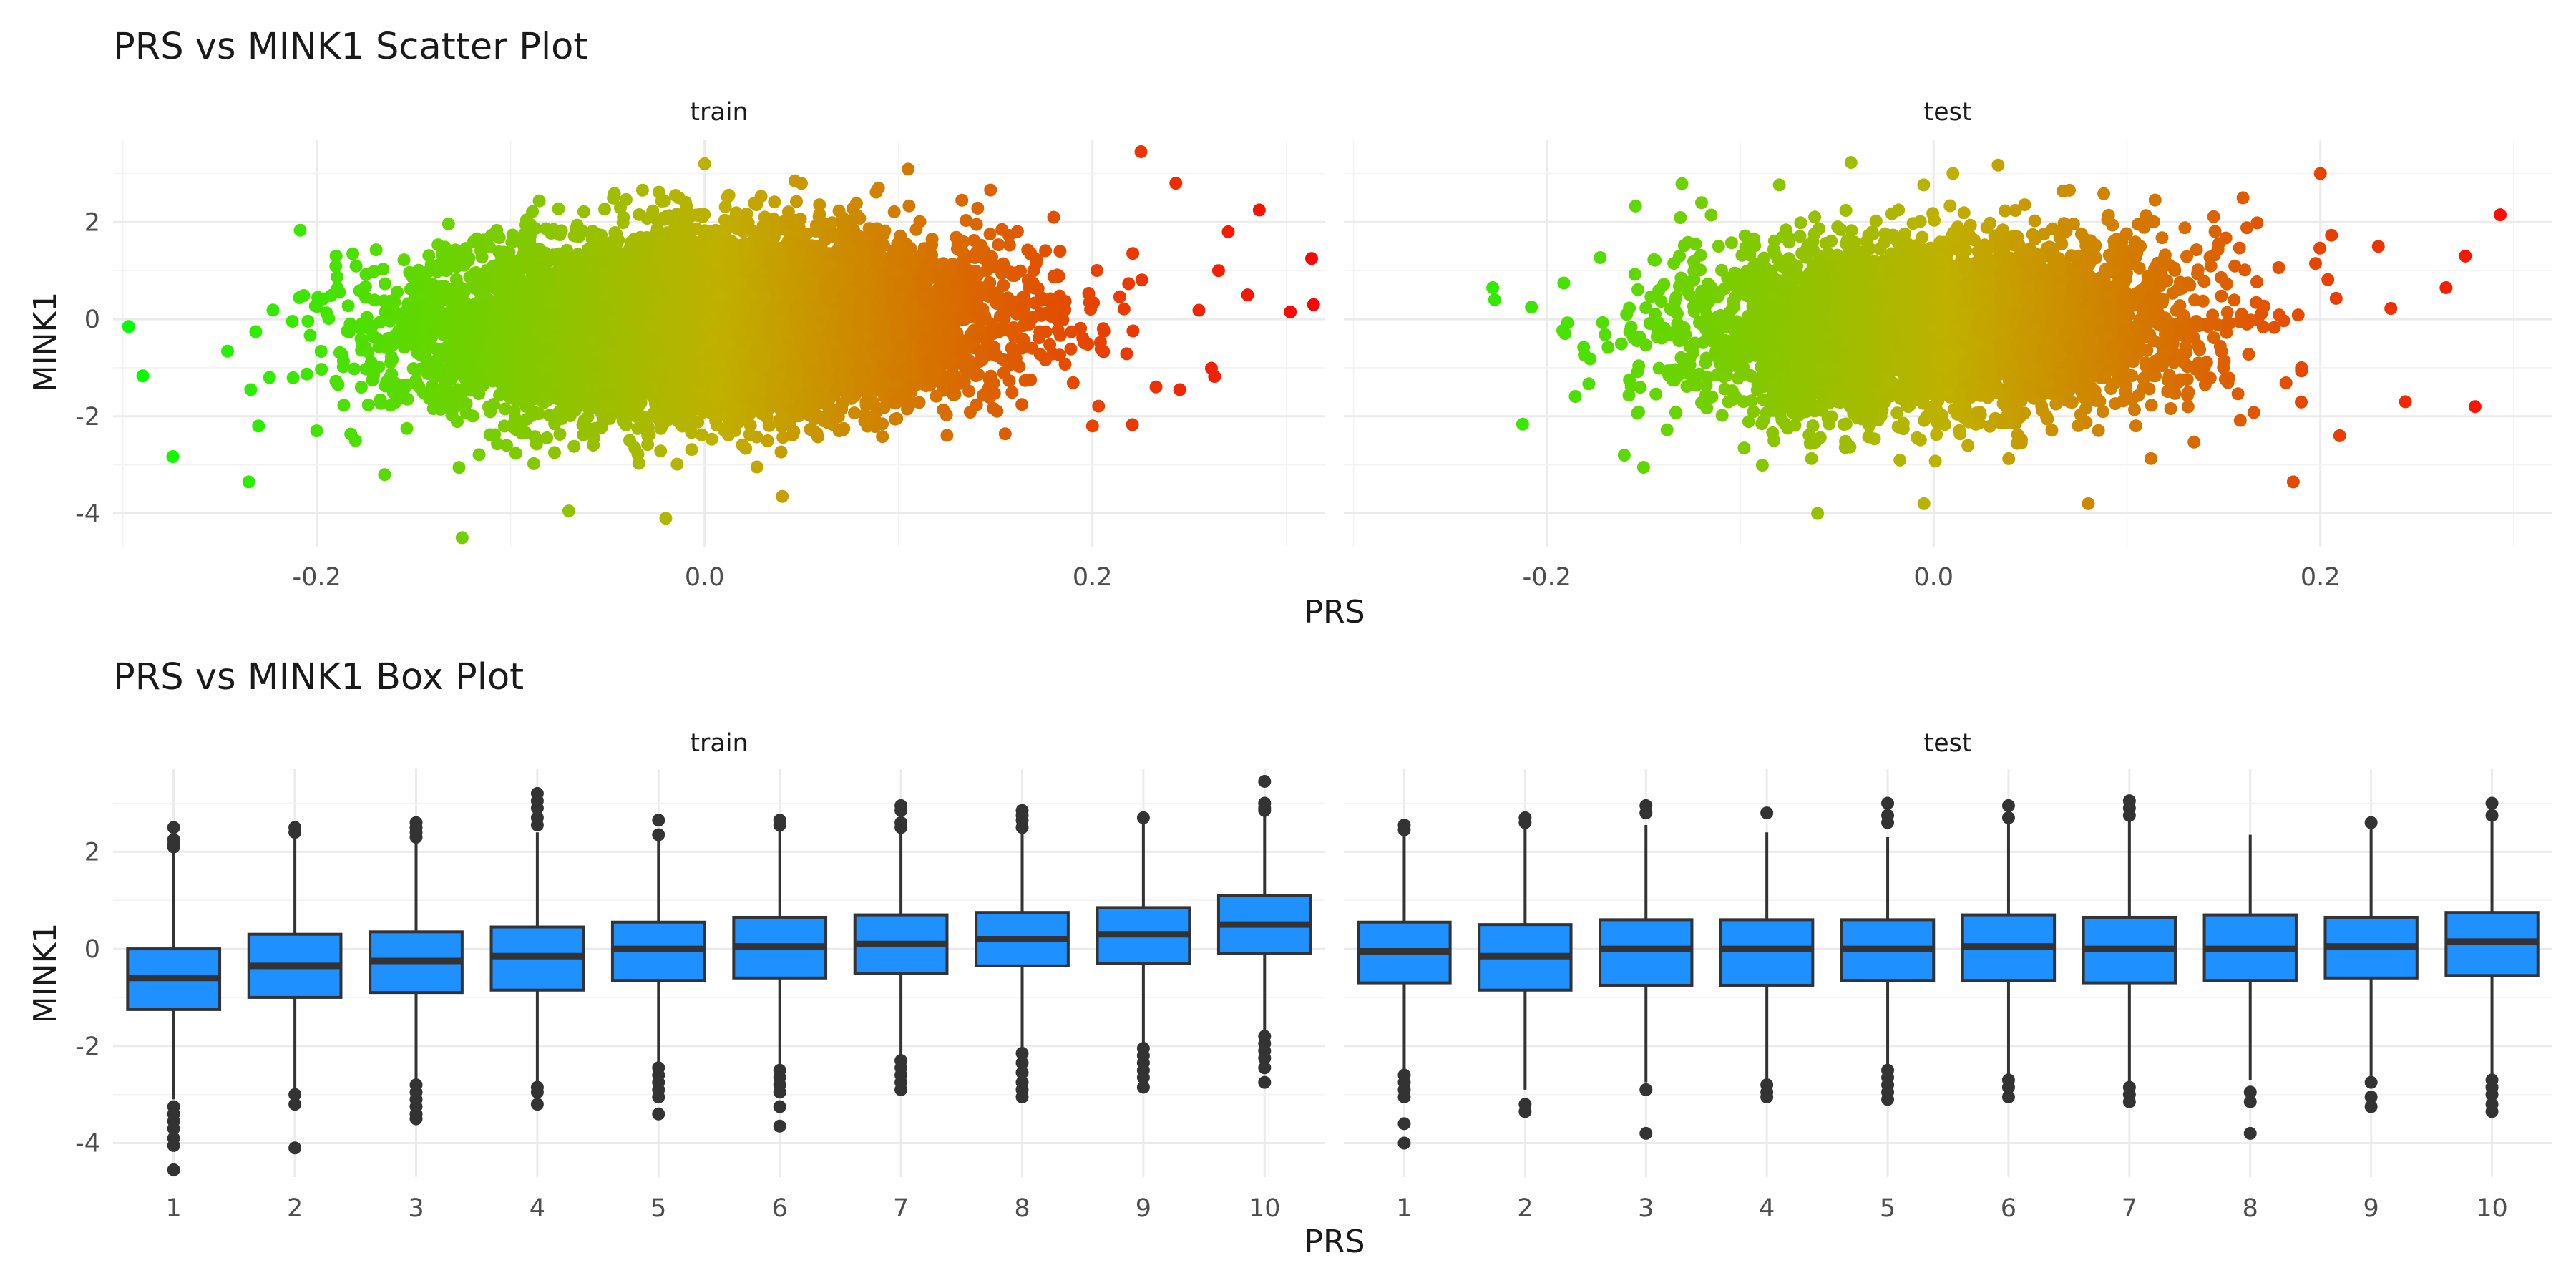 The image size is (2576, 1288). I want to click on scatter-strip-train: train, so click(719, 112).